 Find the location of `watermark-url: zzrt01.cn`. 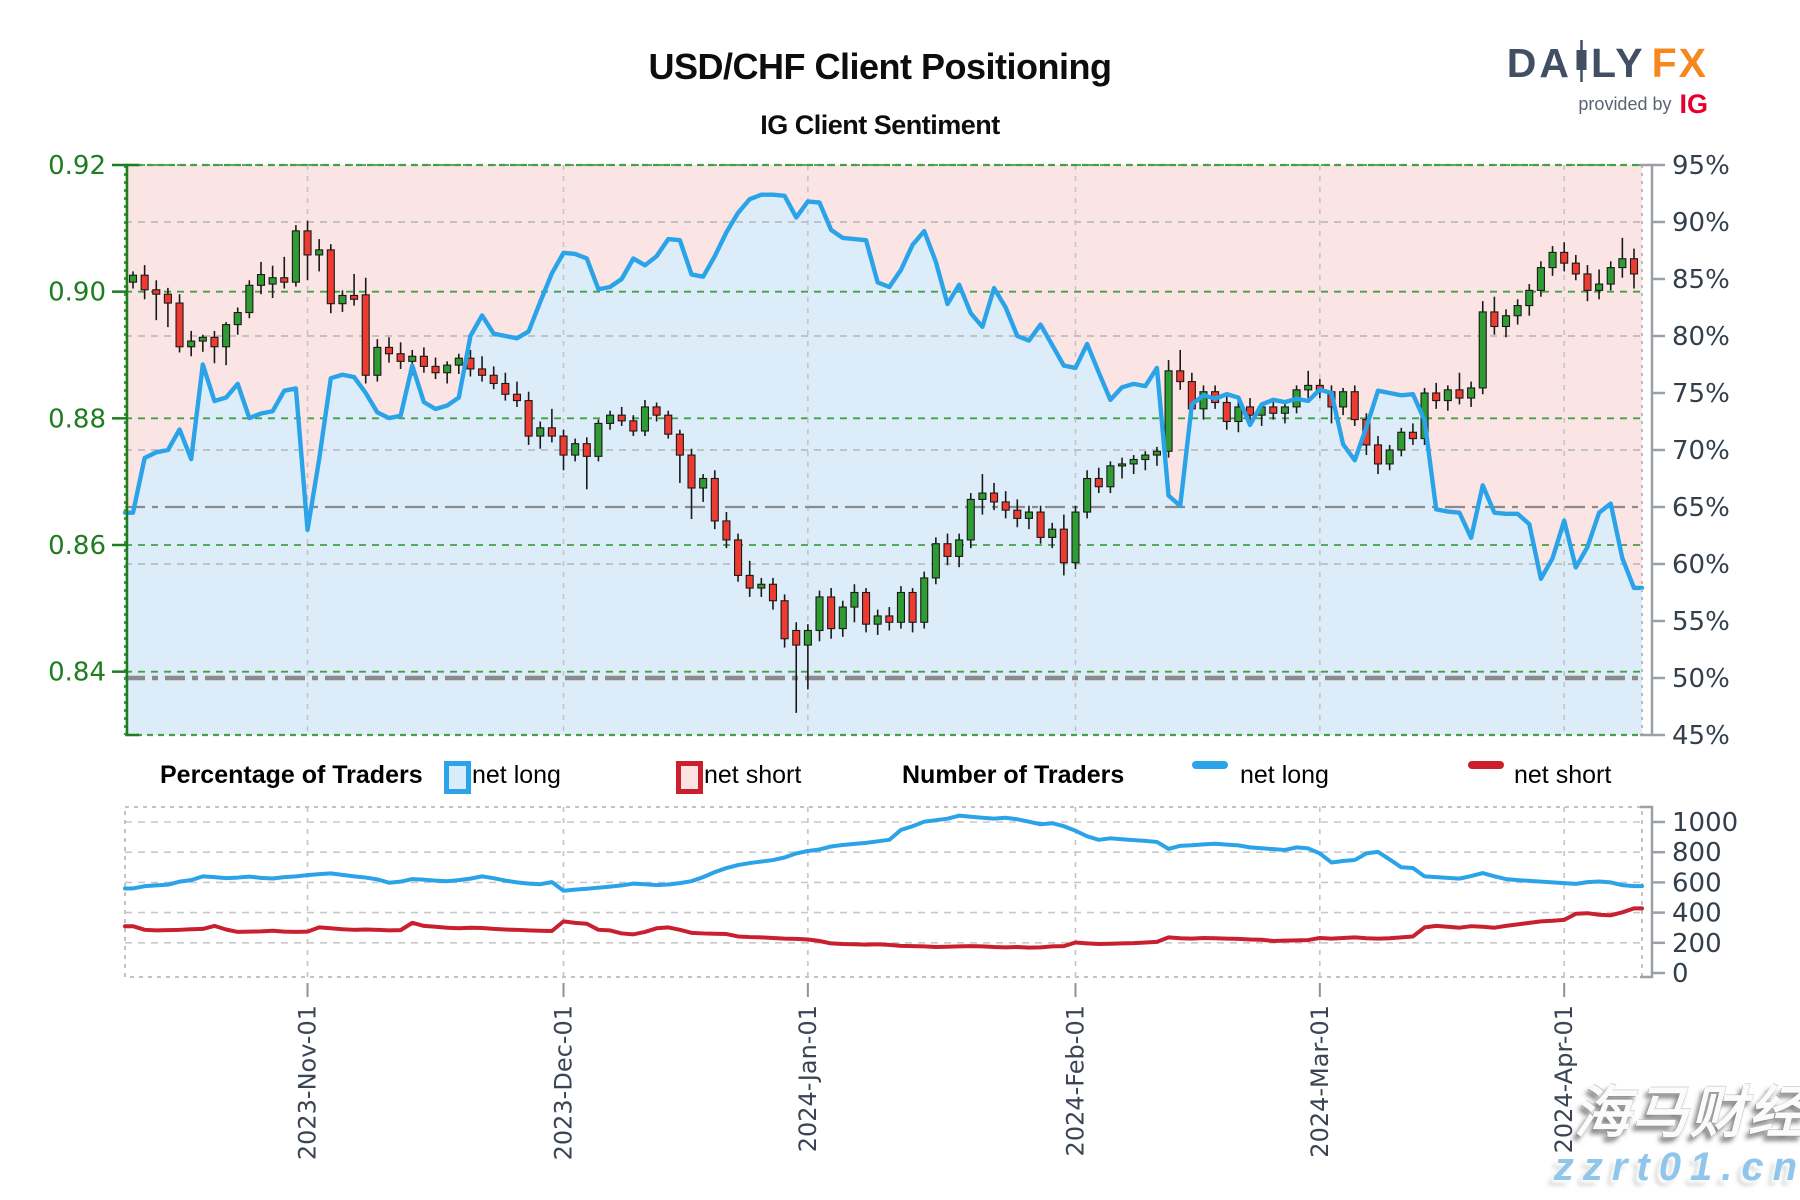

watermark-url: zzrt01.cn is located at coordinates (1676, 1166).